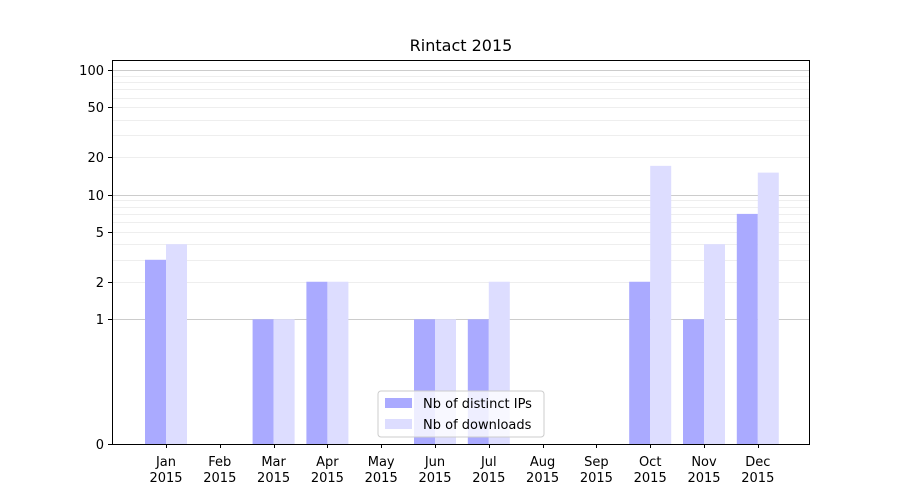 Image resolution: width=900 pixels, height=500 pixels. I want to click on x-tick-label-month: Oct, so click(650, 462).